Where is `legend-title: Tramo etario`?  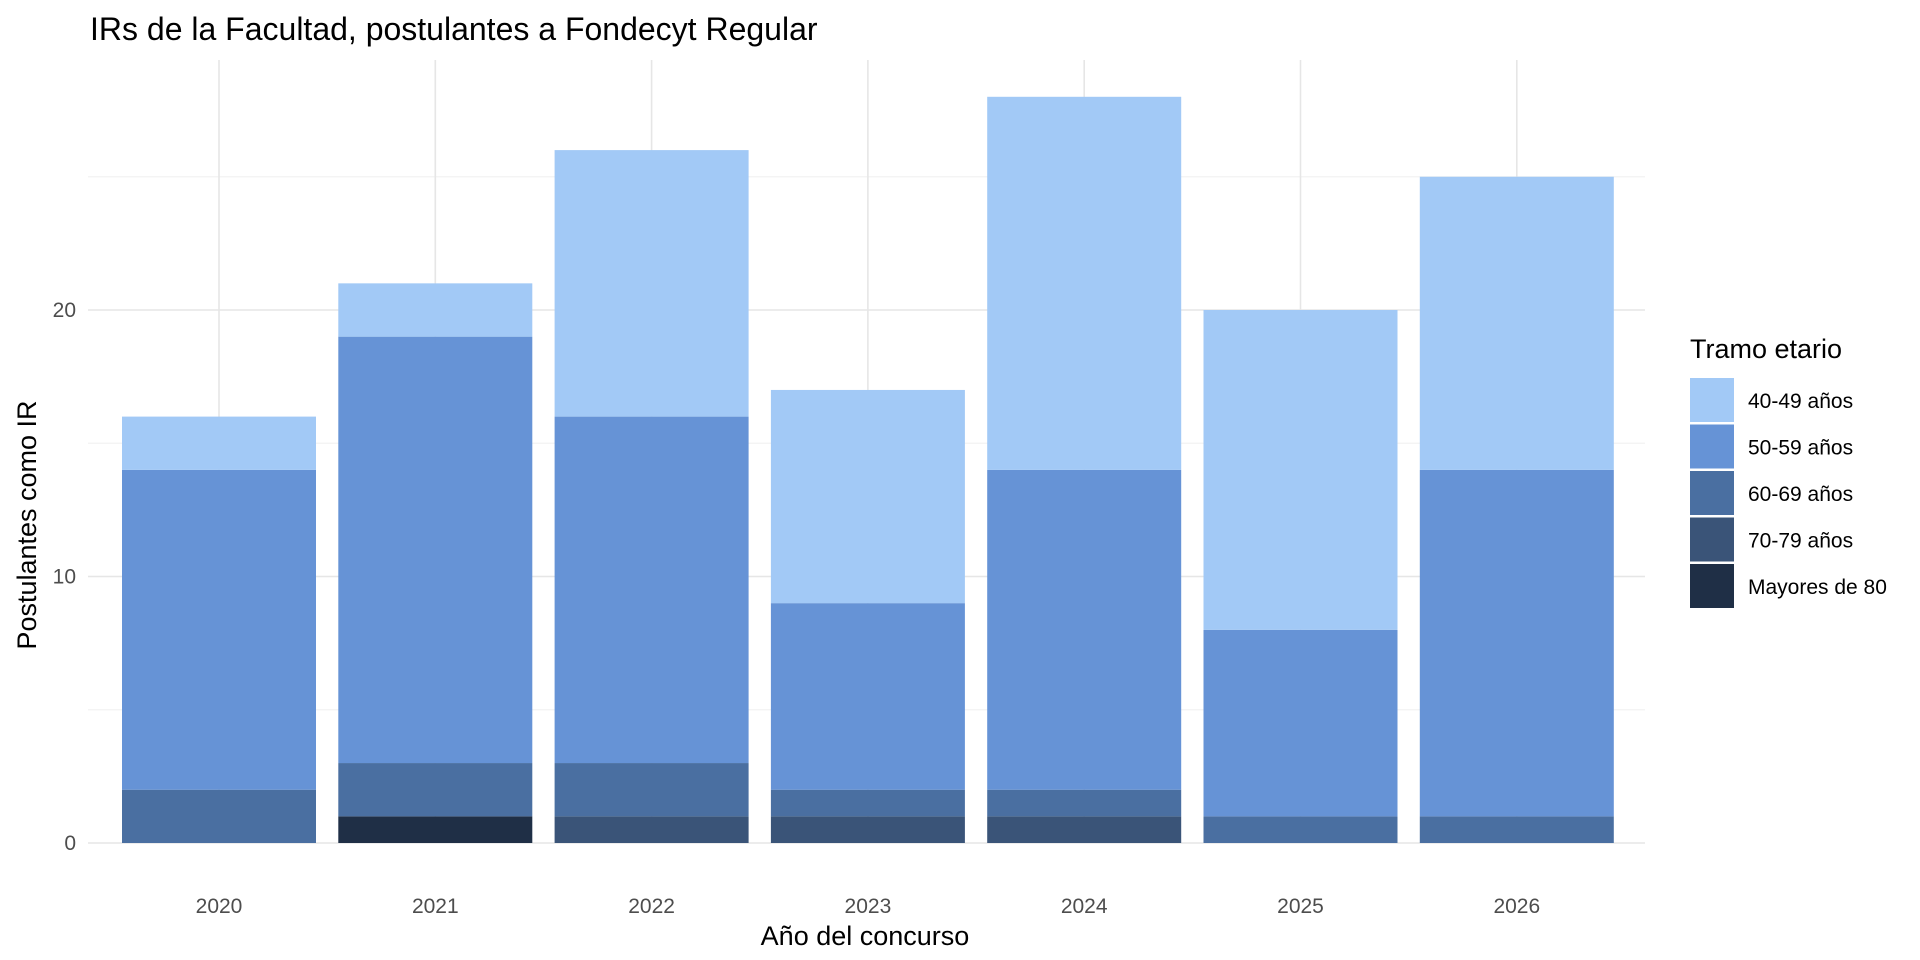 legend-title: Tramo etario is located at coordinates (1766, 349).